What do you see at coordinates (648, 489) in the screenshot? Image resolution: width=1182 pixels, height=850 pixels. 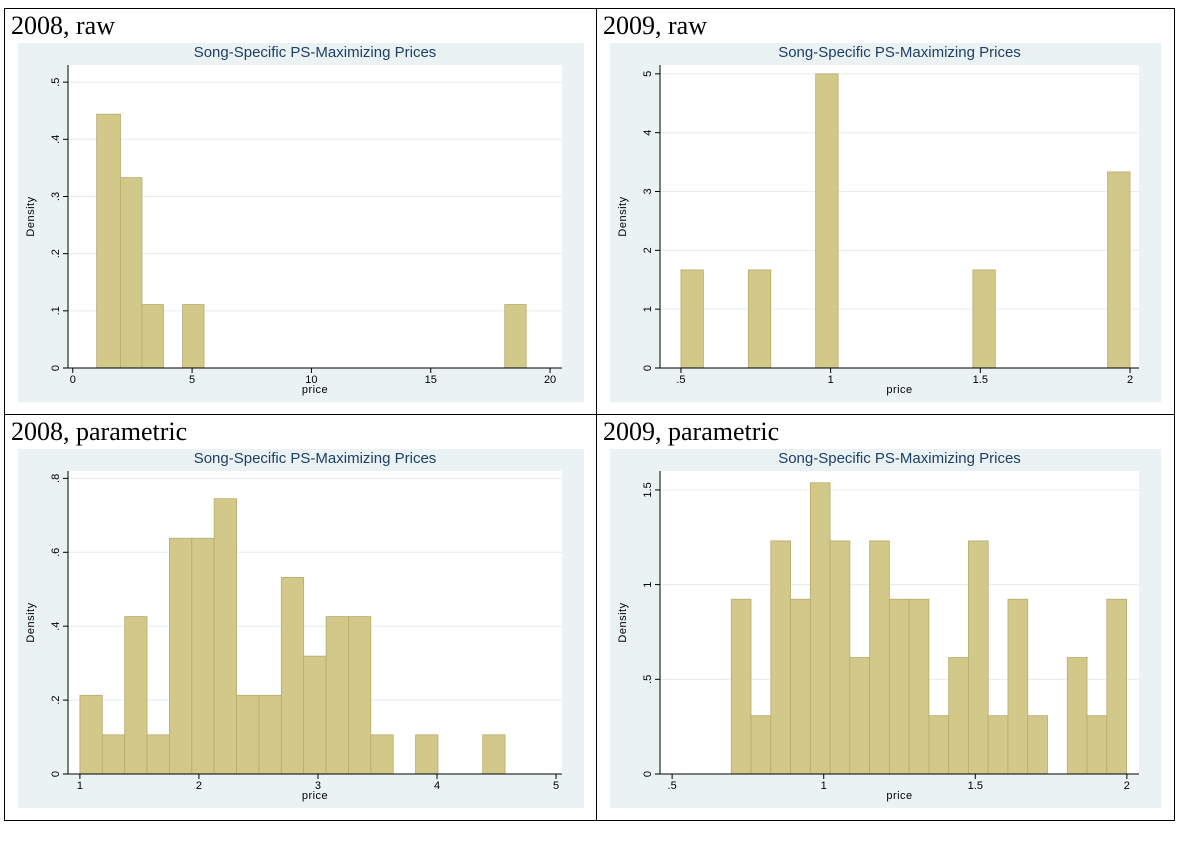 I see `y-tick-label: 1.5` at bounding box center [648, 489].